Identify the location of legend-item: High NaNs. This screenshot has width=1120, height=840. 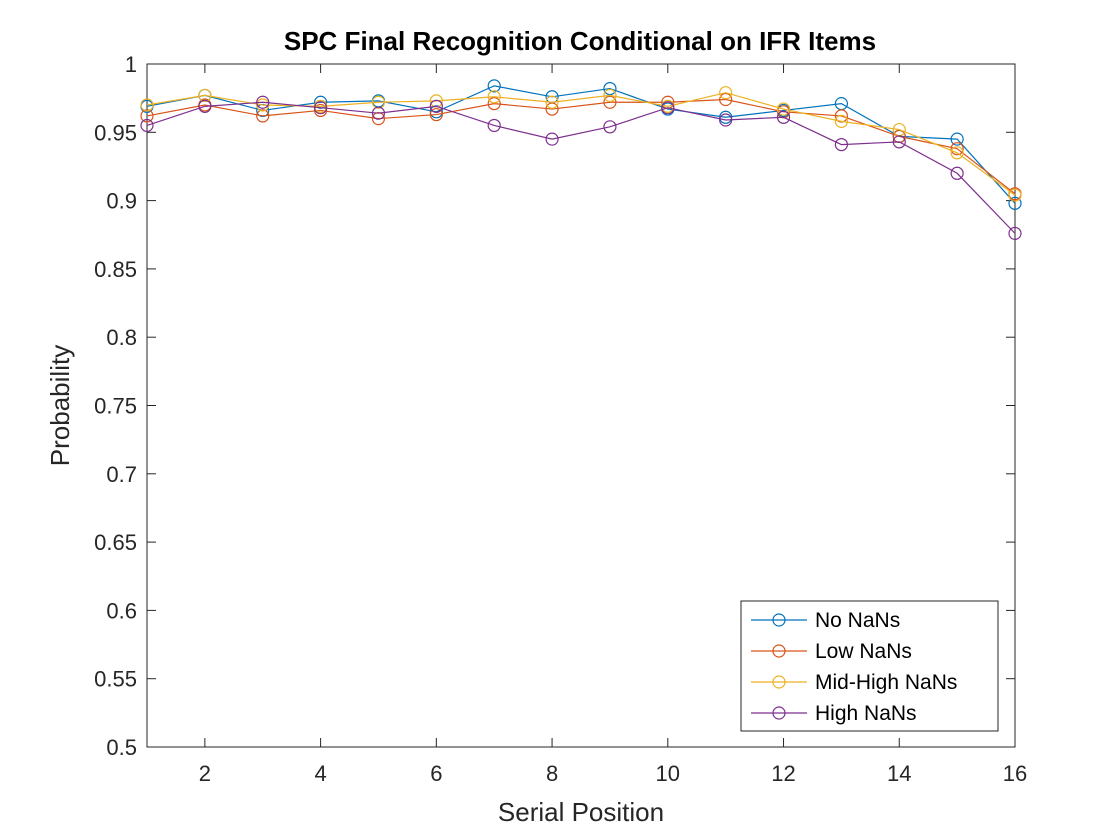
(834, 713).